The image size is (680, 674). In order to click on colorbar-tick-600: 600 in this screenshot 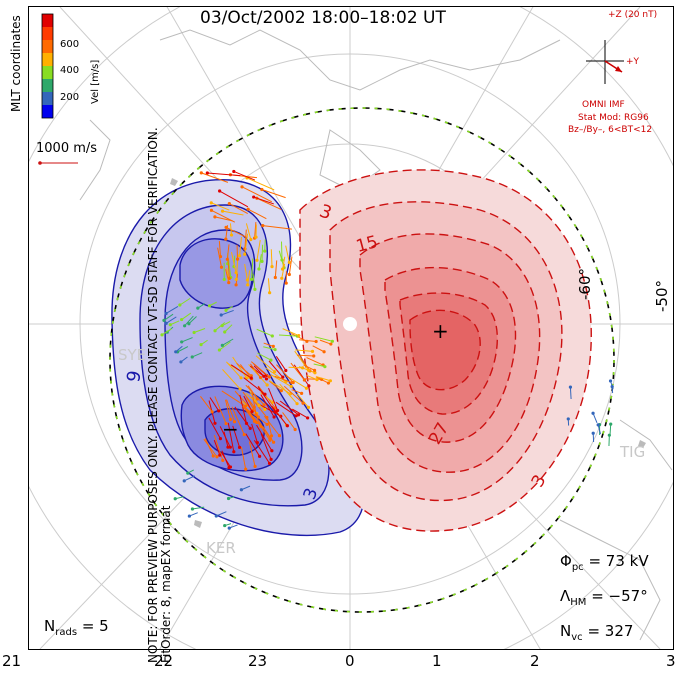, I will do `click(69, 44)`.